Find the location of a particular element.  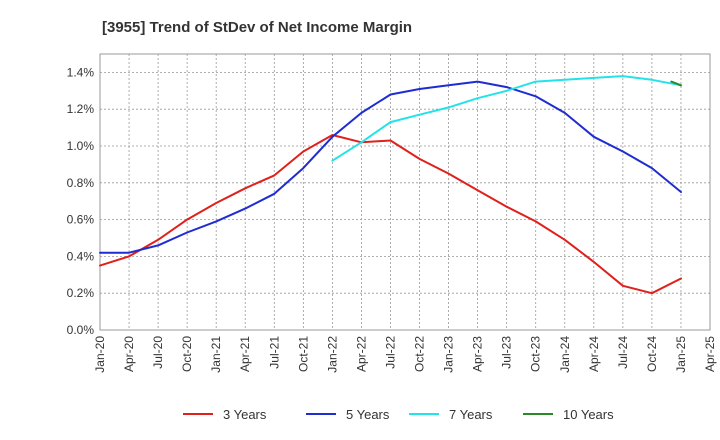

legend-label: 3 Years is located at coordinates (245, 414).